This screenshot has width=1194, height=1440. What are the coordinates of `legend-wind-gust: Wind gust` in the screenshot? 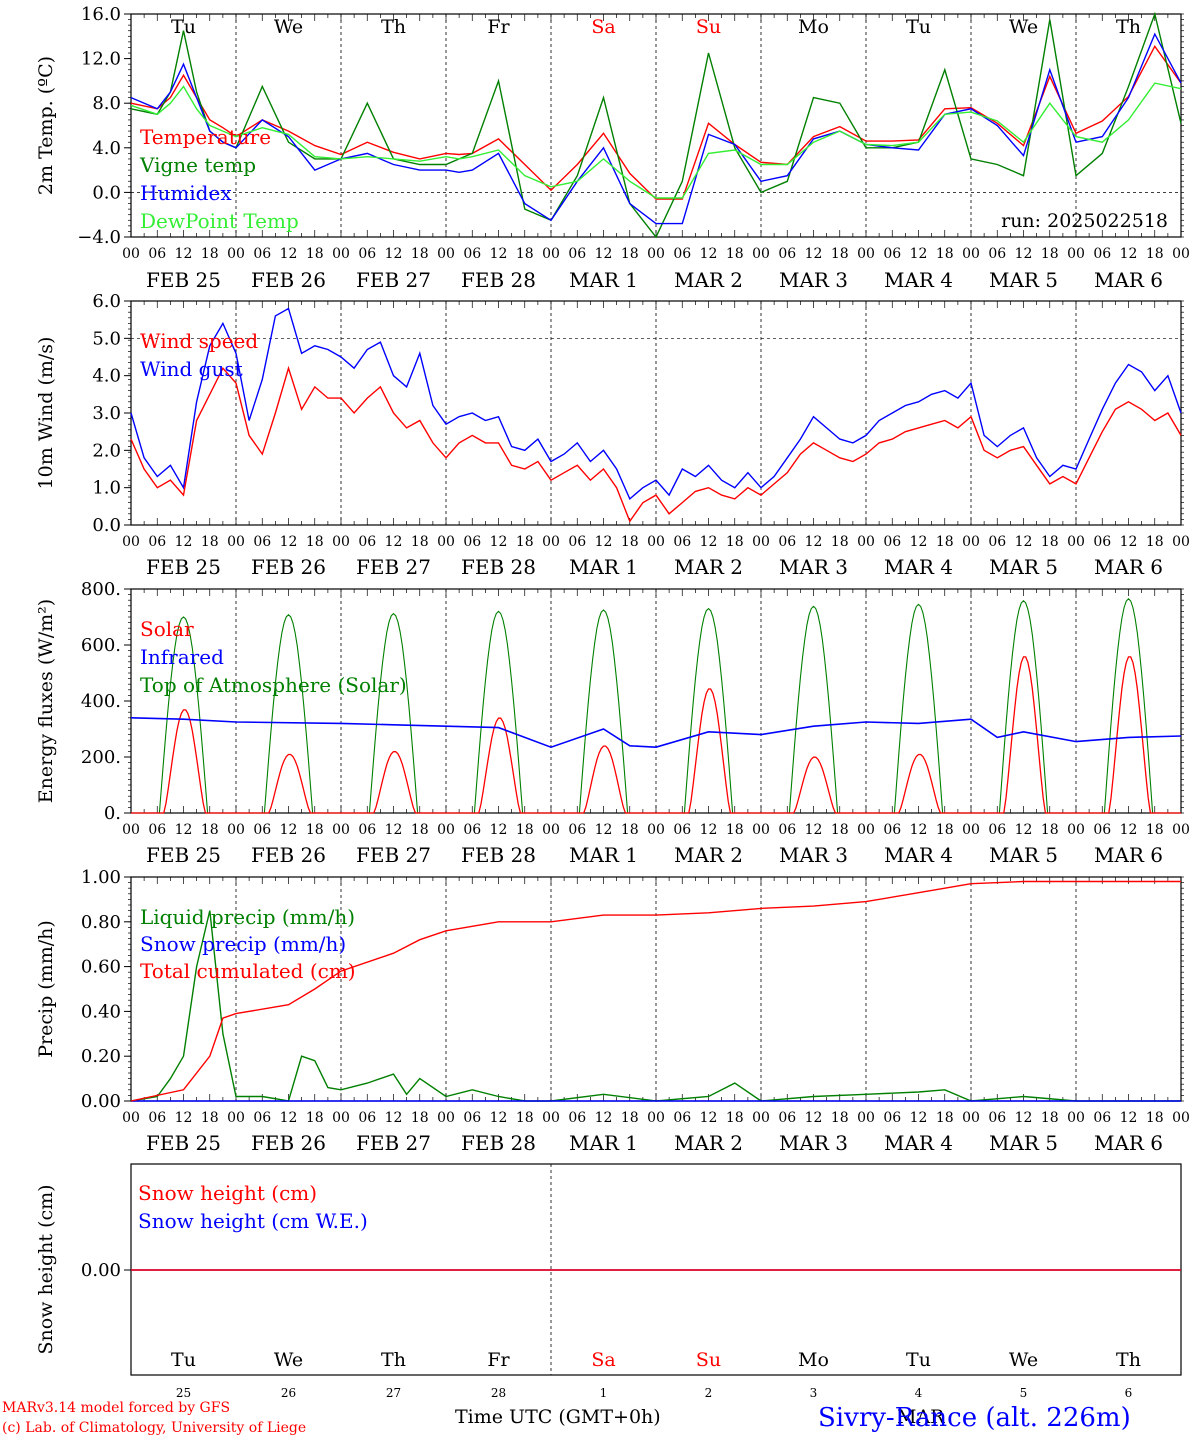 It's located at (191, 369).